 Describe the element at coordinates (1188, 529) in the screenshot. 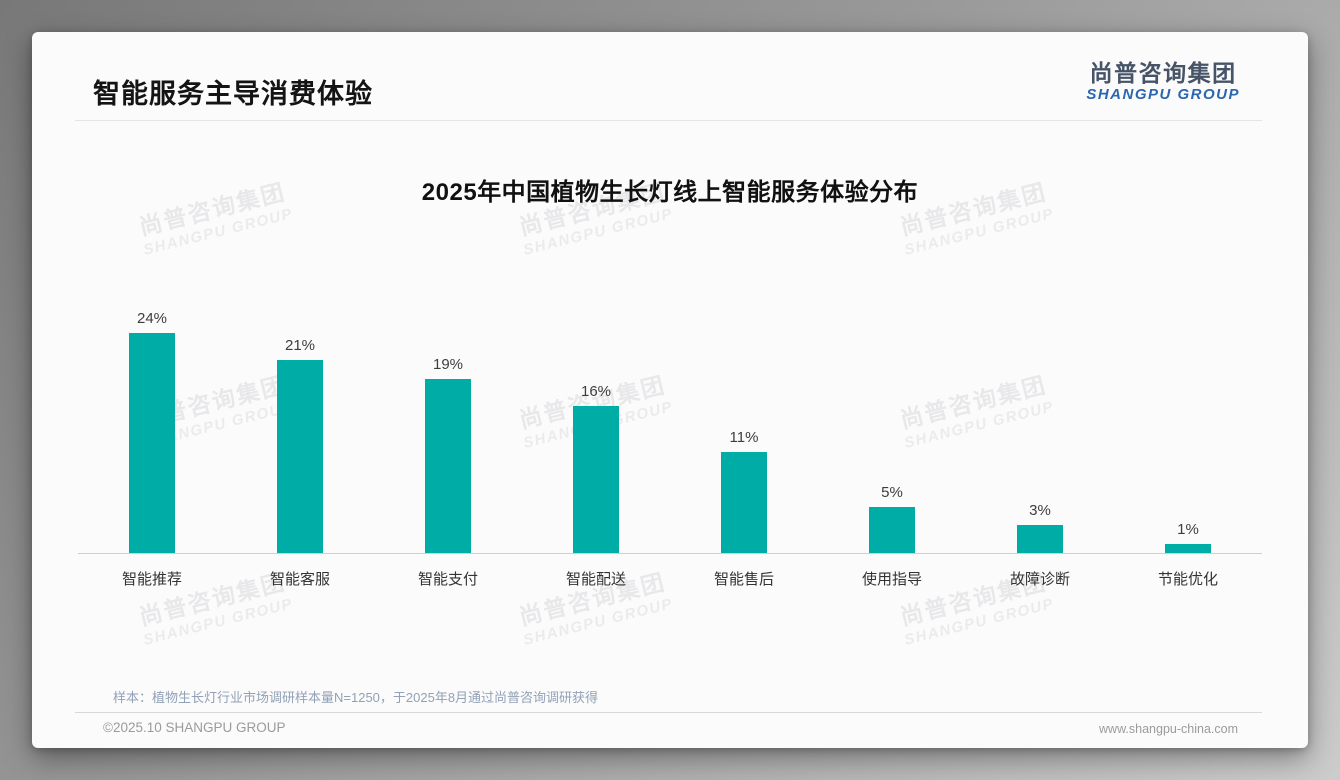

I see `bar-value-label: 1%` at that location.